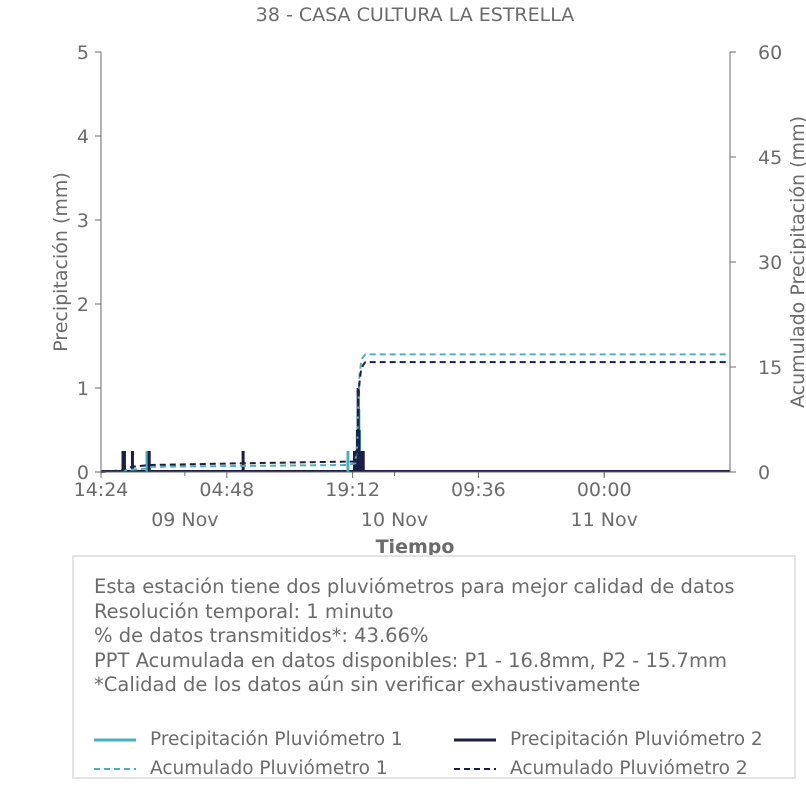  What do you see at coordinates (244, 611) in the screenshot?
I see `info-line-resolution: Resolución temporal: 1 minuto` at bounding box center [244, 611].